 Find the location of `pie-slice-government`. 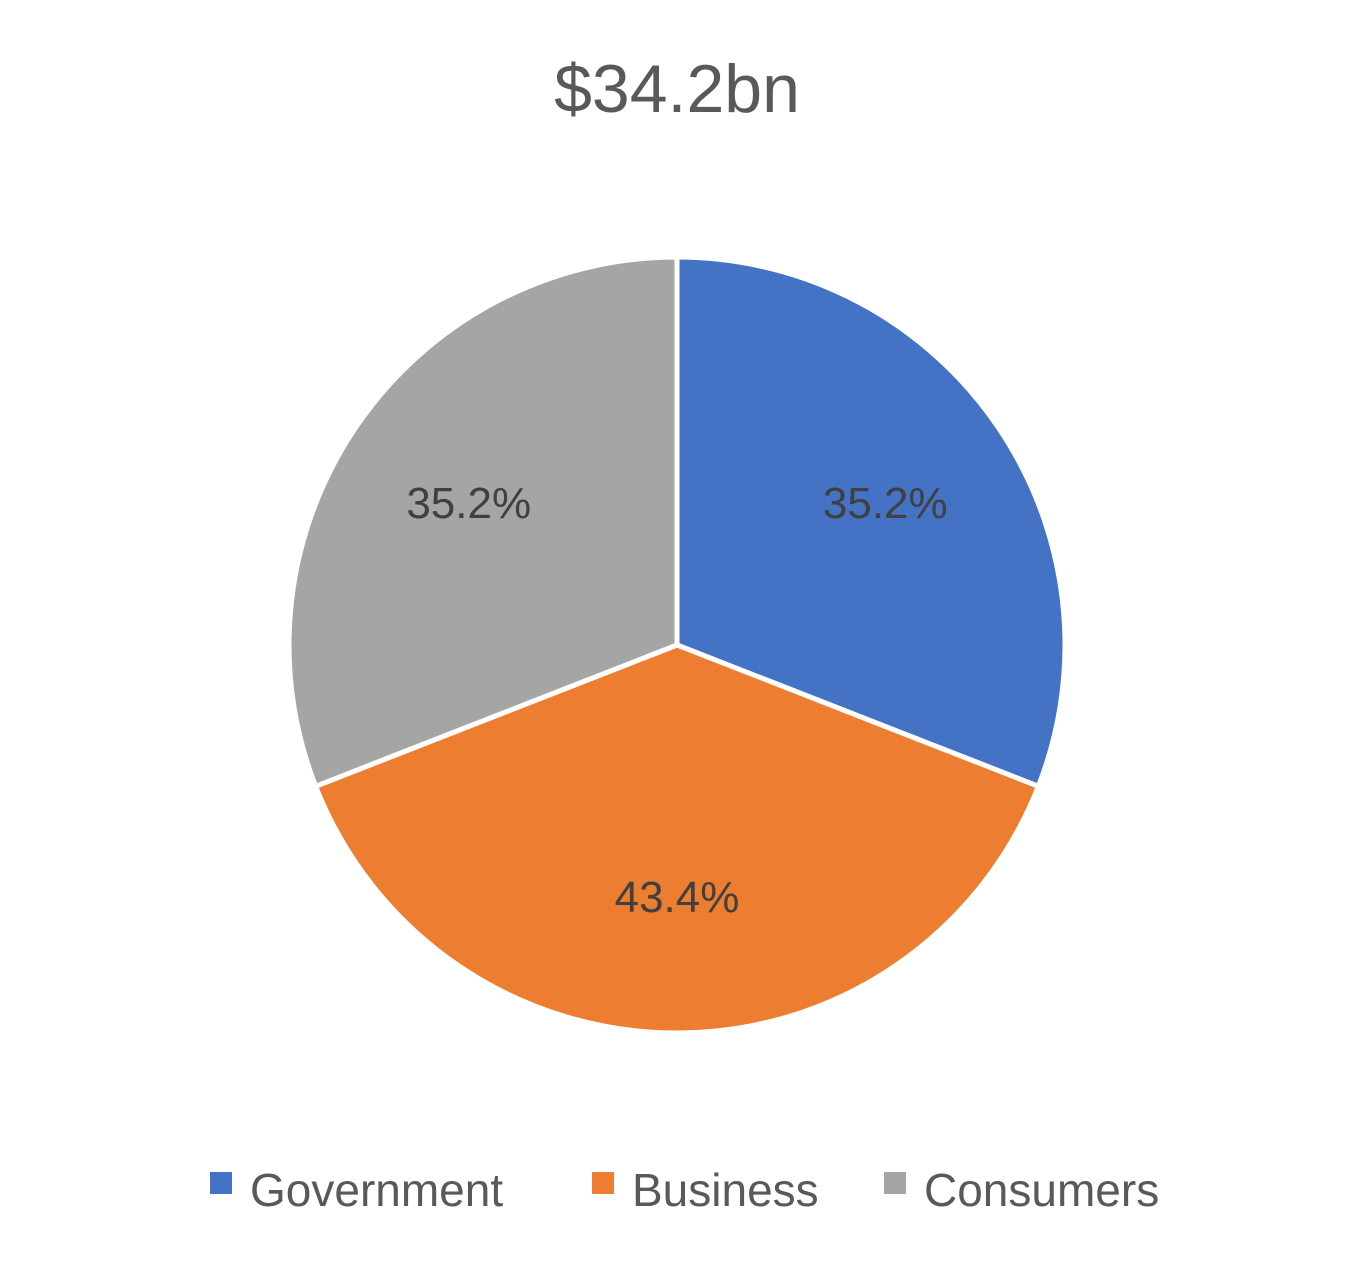

pie-slice-government is located at coordinates (871, 521).